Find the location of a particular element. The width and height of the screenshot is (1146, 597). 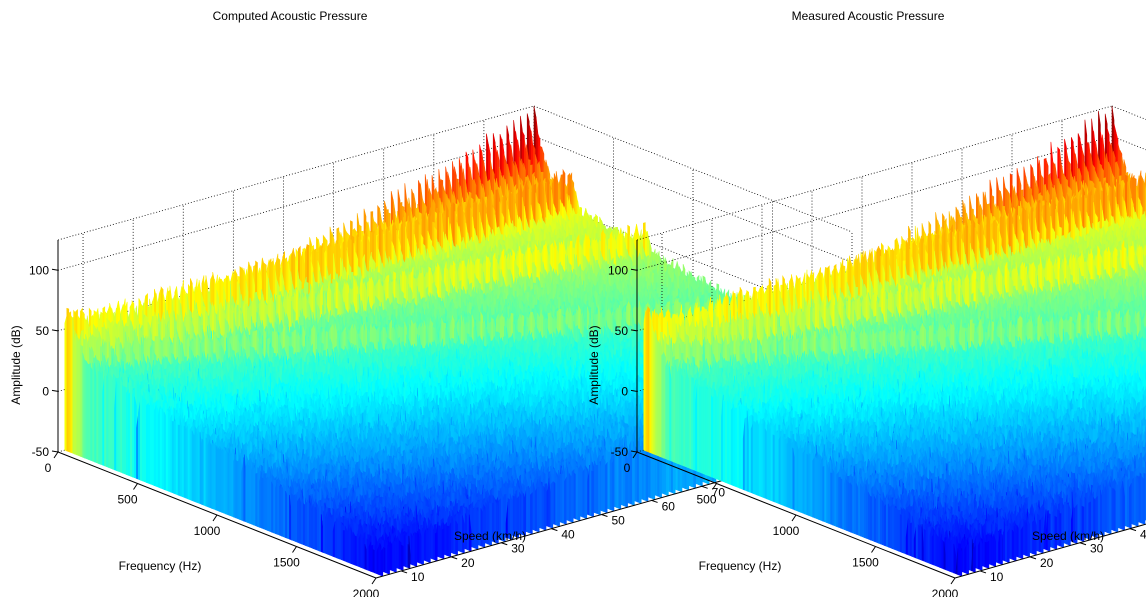

grid-line is located at coordinates (693, 199).